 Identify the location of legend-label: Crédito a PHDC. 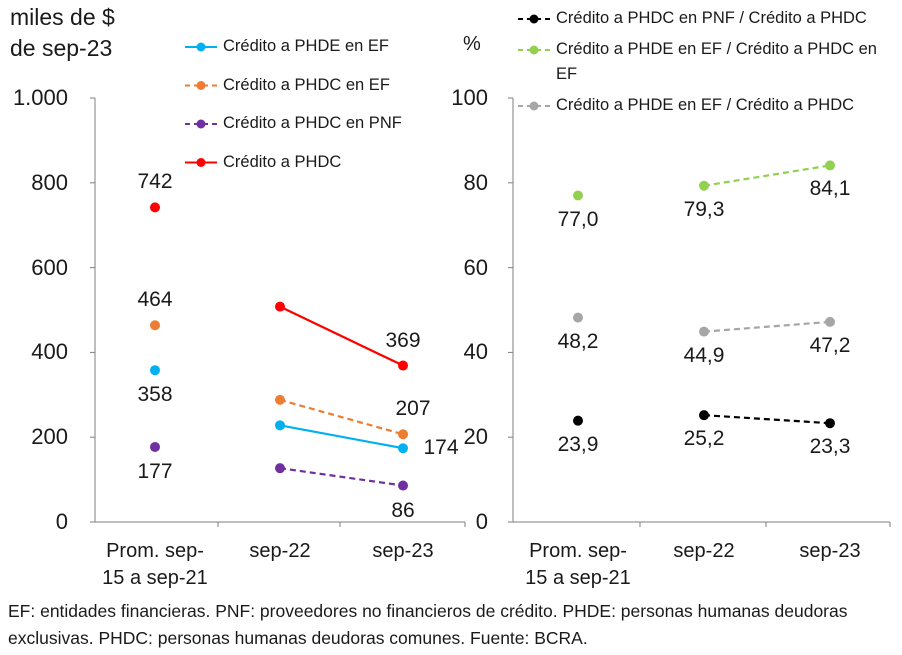
(282, 161).